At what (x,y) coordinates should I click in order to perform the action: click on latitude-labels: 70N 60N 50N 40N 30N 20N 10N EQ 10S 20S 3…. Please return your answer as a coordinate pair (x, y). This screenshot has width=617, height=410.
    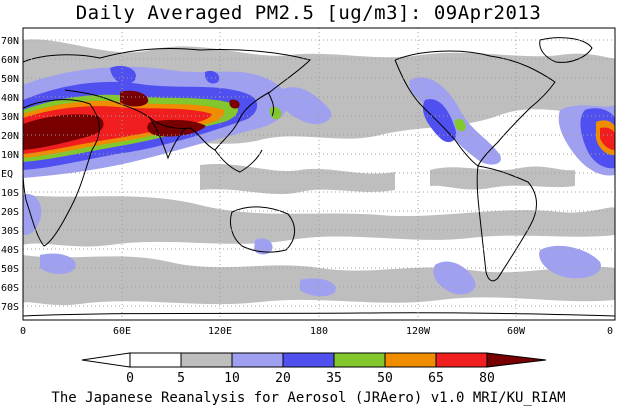
    Looking at the image, I should click on (10, 174).